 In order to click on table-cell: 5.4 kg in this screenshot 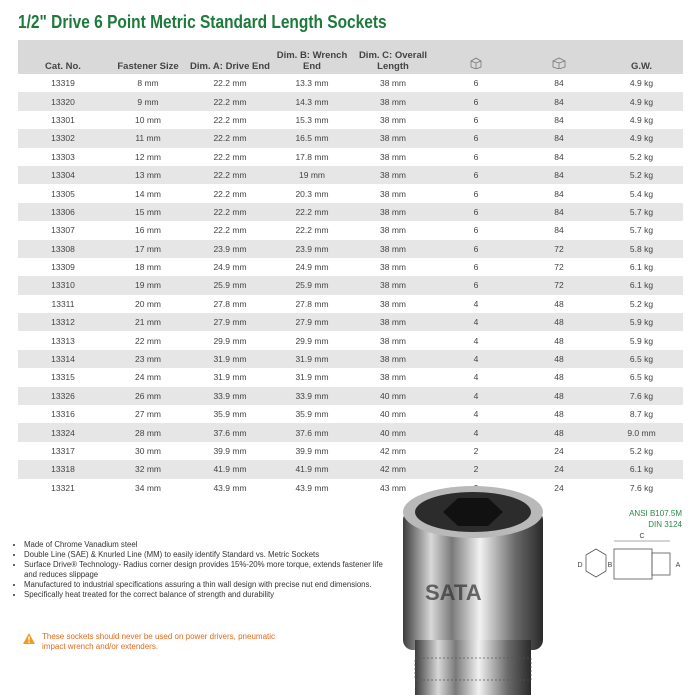, I will do `click(641, 193)`.